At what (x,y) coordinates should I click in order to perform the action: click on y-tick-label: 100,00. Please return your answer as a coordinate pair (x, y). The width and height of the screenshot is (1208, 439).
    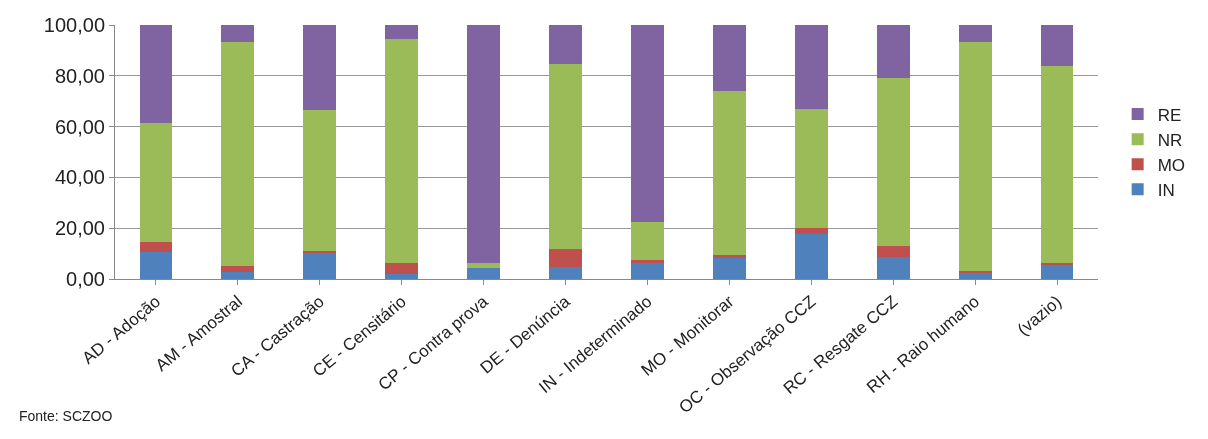
    Looking at the image, I should click on (74, 25).